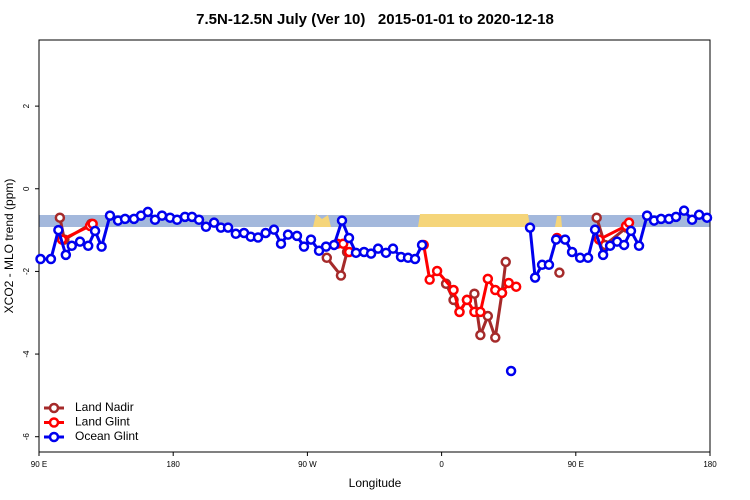 The width and height of the screenshot is (750, 500). I want to click on y-tick-label: -2, so click(26, 271).